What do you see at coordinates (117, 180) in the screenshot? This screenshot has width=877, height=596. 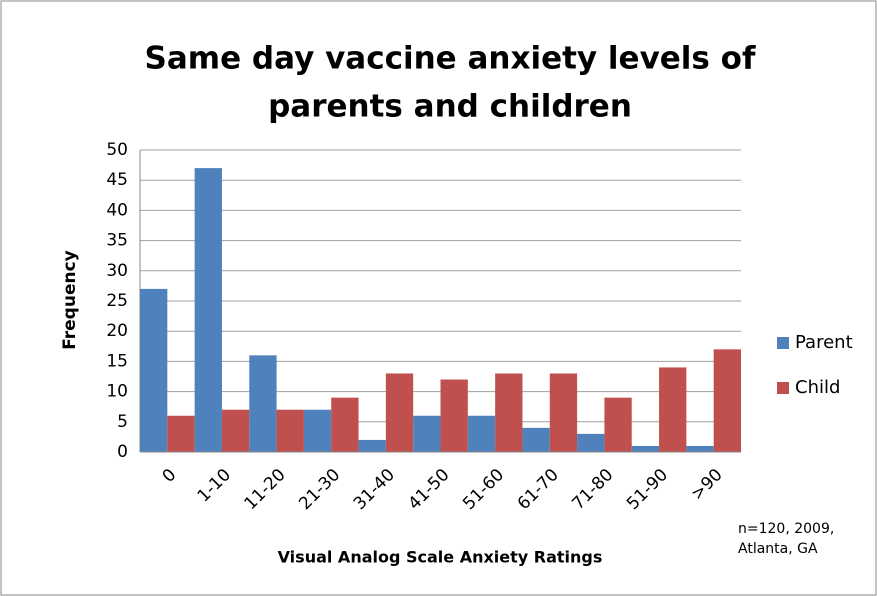 I see `y-tick-label: 45` at bounding box center [117, 180].